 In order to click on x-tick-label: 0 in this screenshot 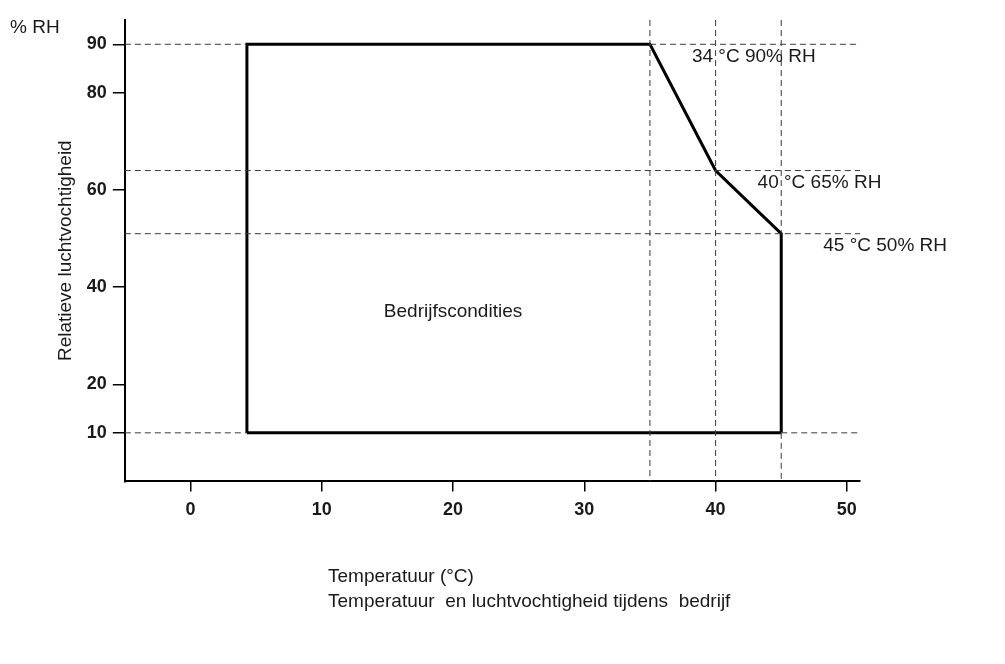, I will do `click(190, 509)`.